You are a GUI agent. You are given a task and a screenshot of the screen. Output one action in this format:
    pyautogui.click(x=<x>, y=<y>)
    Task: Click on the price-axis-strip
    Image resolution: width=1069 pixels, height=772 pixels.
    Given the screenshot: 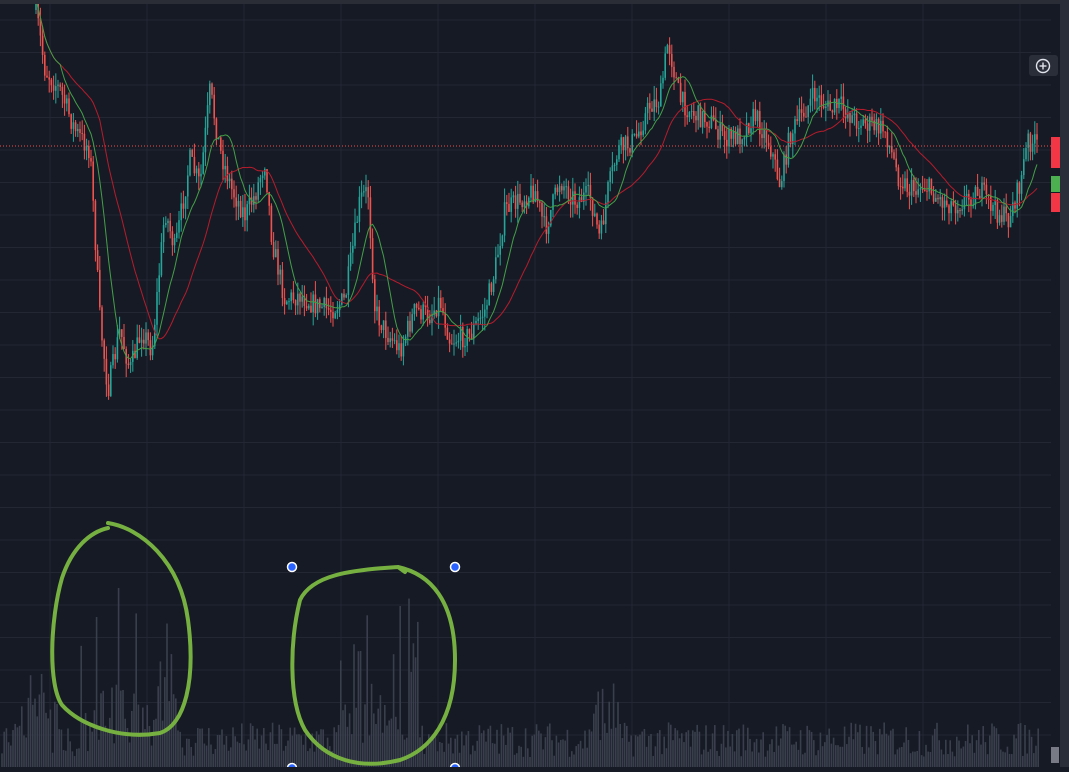 What is the action you would take?
    pyautogui.click(x=1064, y=383)
    